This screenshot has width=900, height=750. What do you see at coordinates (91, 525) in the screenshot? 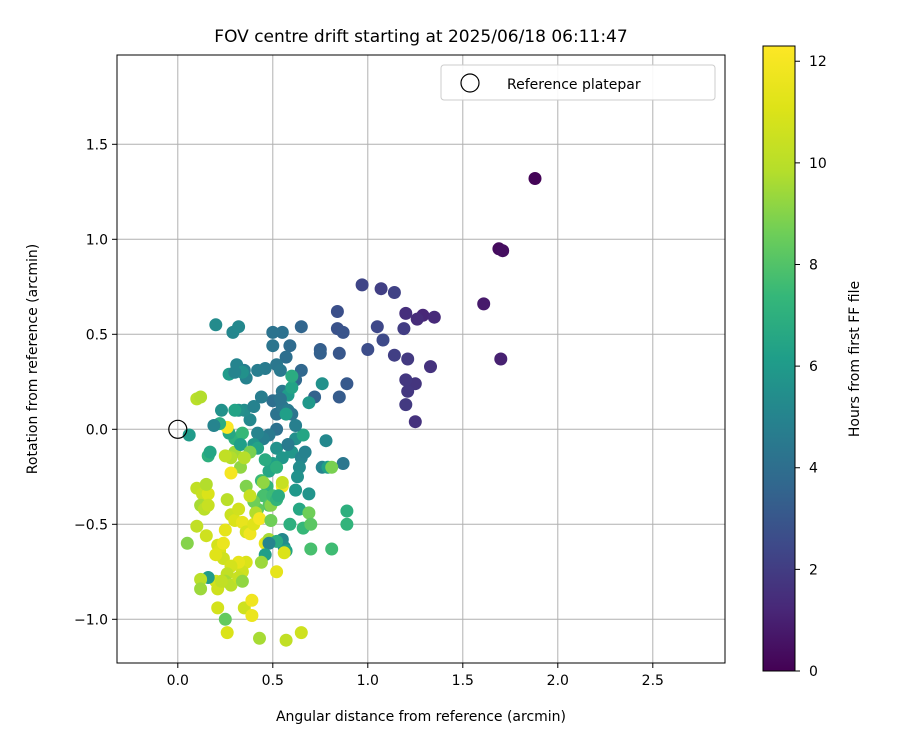
I see `y-tick-label: −0.5` at bounding box center [91, 525].